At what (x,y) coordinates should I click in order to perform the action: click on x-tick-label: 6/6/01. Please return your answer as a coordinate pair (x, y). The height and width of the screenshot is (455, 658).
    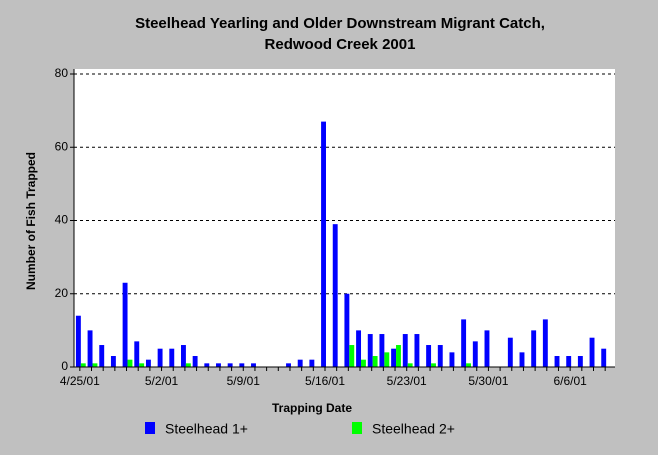
    Looking at the image, I should click on (570, 381).